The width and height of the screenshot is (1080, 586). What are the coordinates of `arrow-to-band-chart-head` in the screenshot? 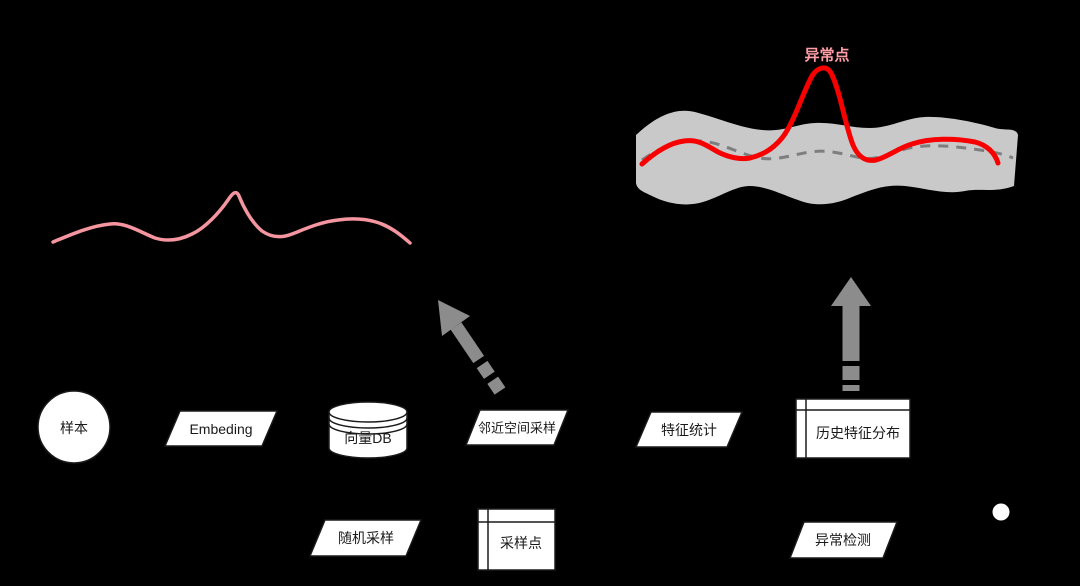 It's located at (851, 291).